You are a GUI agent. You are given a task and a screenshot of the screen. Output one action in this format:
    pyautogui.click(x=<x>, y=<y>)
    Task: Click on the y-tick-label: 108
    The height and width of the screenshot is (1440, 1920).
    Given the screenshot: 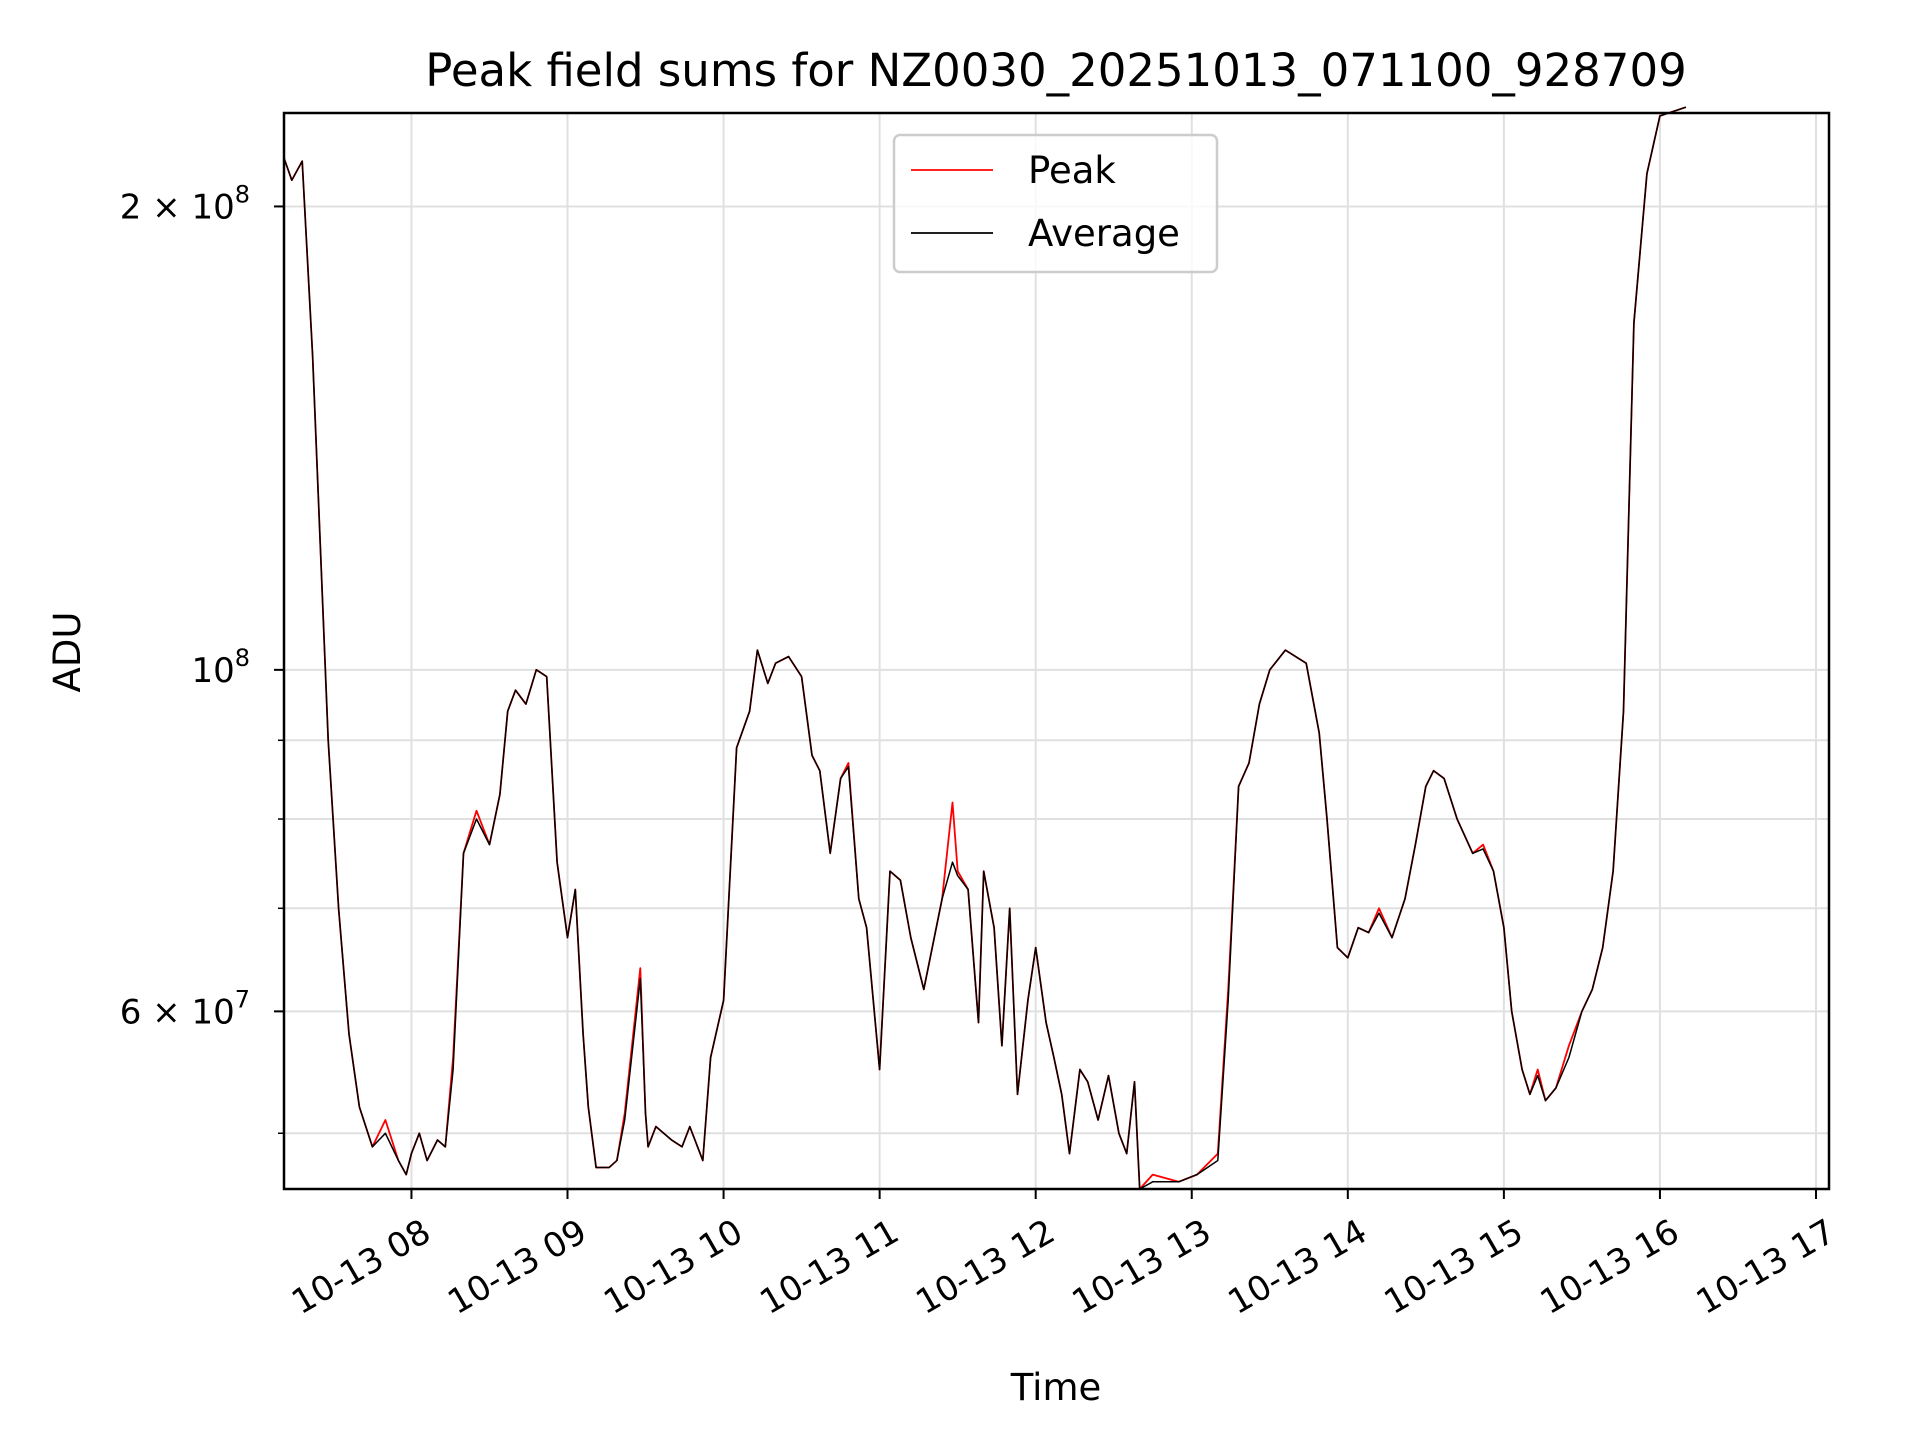 What is the action you would take?
    pyautogui.click(x=220, y=667)
    